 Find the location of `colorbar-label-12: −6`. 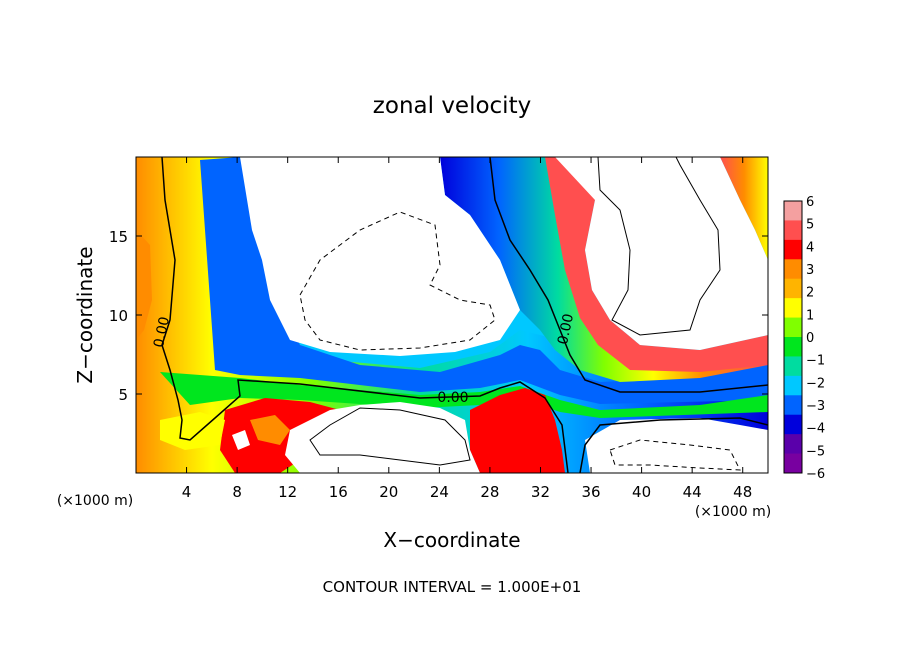

colorbar-label-12: −6 is located at coordinates (815, 474).